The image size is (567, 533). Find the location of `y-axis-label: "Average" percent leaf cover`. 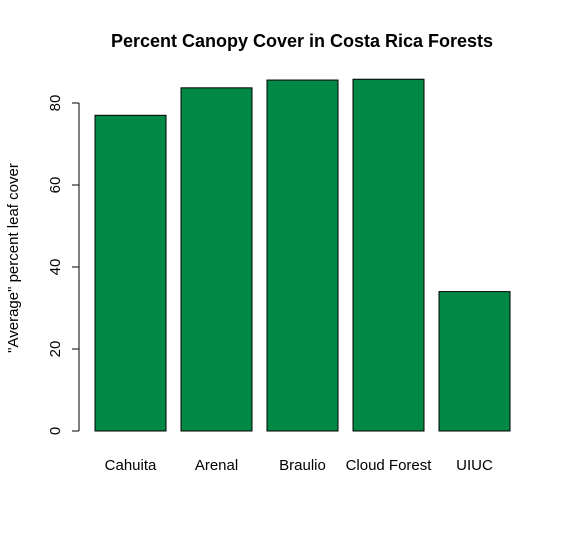

y-axis-label: "Average" percent leaf cover is located at coordinates (13, 258).